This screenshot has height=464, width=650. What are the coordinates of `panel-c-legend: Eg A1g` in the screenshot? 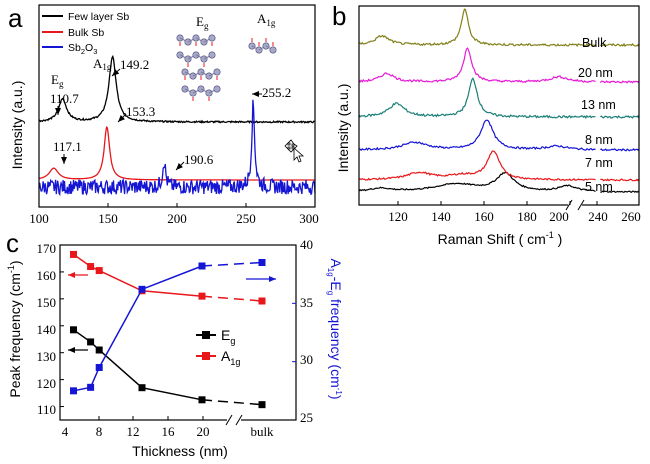 It's located at (218, 347).